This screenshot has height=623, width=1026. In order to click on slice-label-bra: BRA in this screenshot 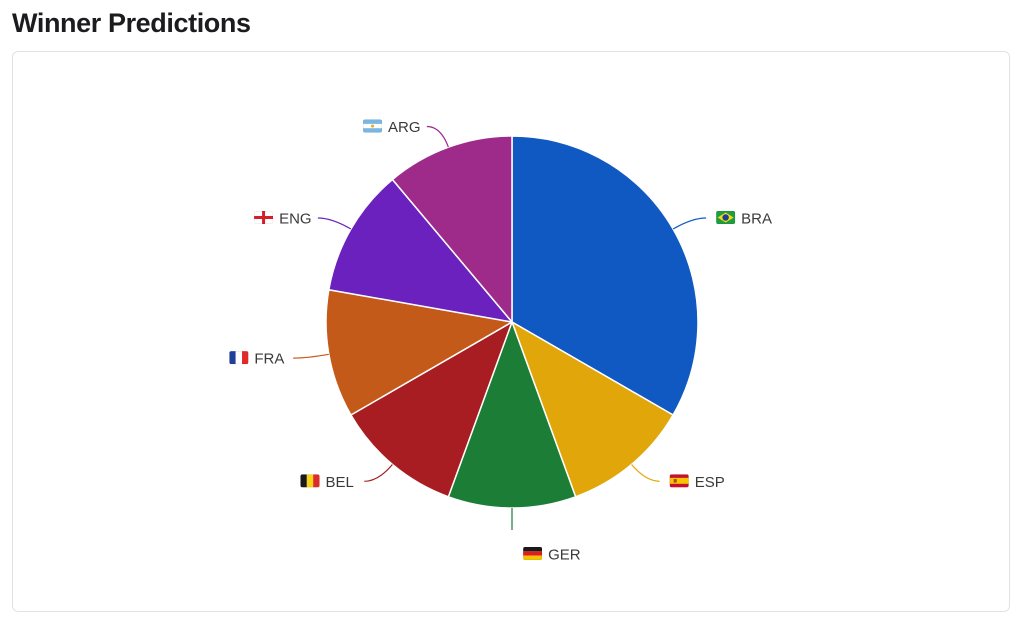, I will do `click(744, 219)`.